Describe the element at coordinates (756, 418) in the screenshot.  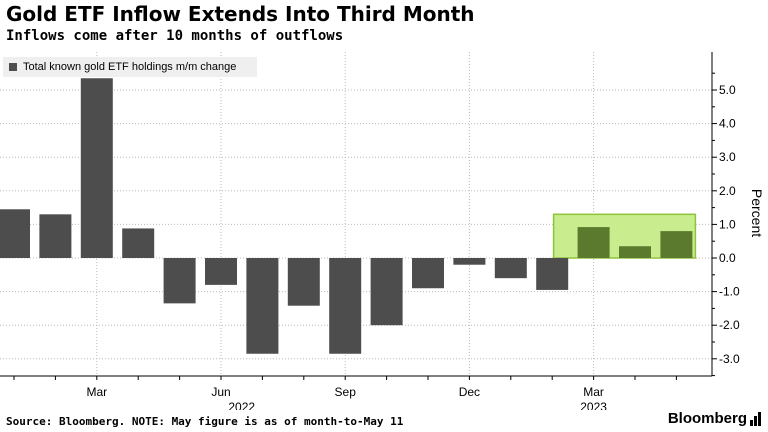
I see `bloomberg-mark-icon` at that location.